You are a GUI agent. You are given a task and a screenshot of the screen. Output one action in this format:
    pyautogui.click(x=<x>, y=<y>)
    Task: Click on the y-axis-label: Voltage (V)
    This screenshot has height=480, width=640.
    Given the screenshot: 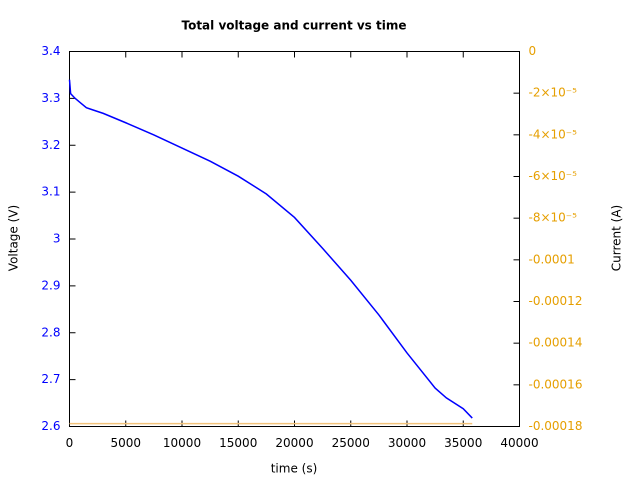 What is the action you would take?
    pyautogui.click(x=14, y=238)
    